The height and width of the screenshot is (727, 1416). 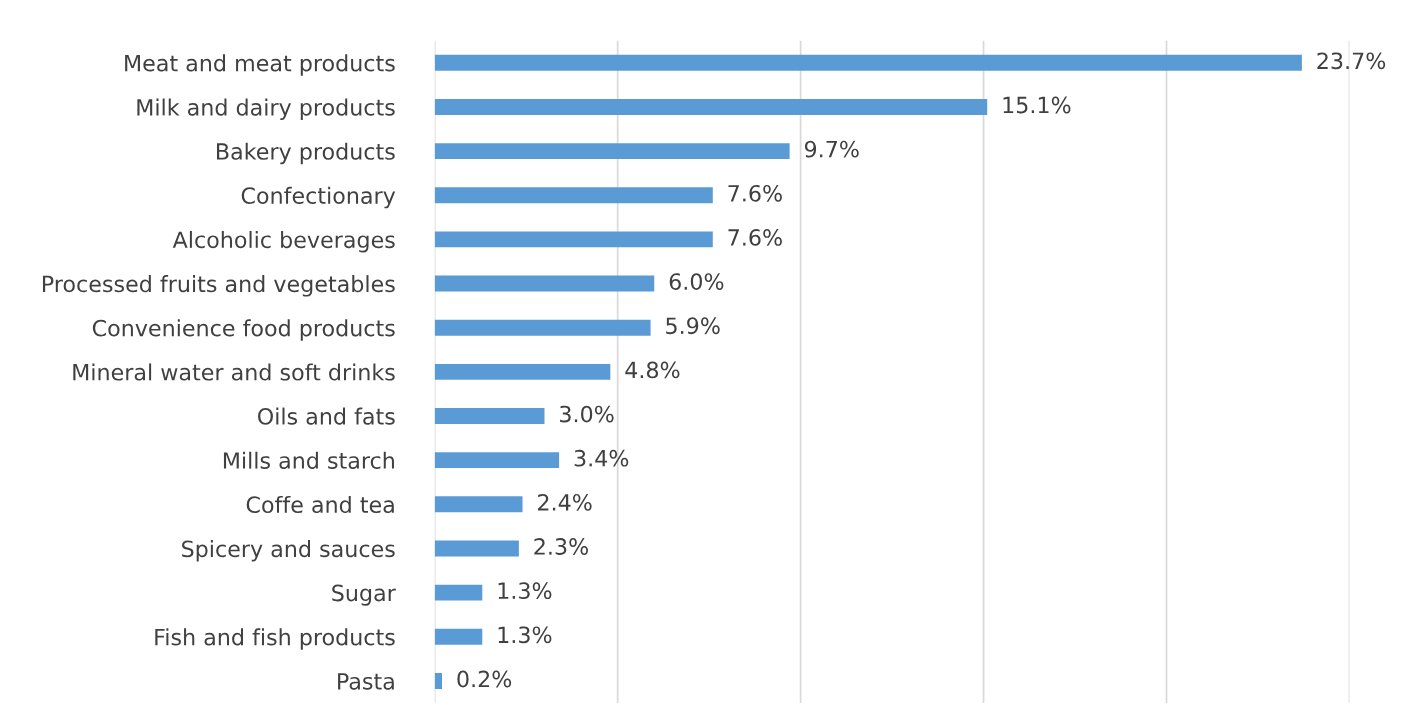 I want to click on y-tick-label: Confectionary, so click(x=318, y=197).